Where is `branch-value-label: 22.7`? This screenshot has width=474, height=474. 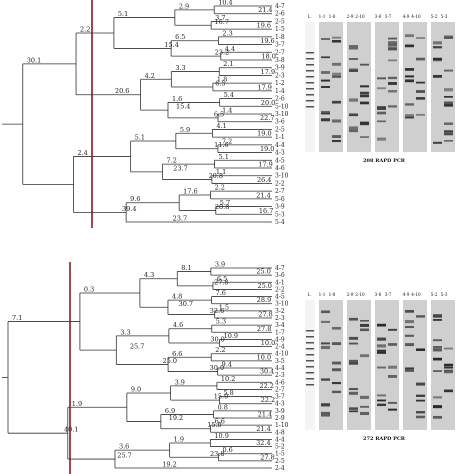 branch-value-label: 22.7 is located at coordinates (267, 118).